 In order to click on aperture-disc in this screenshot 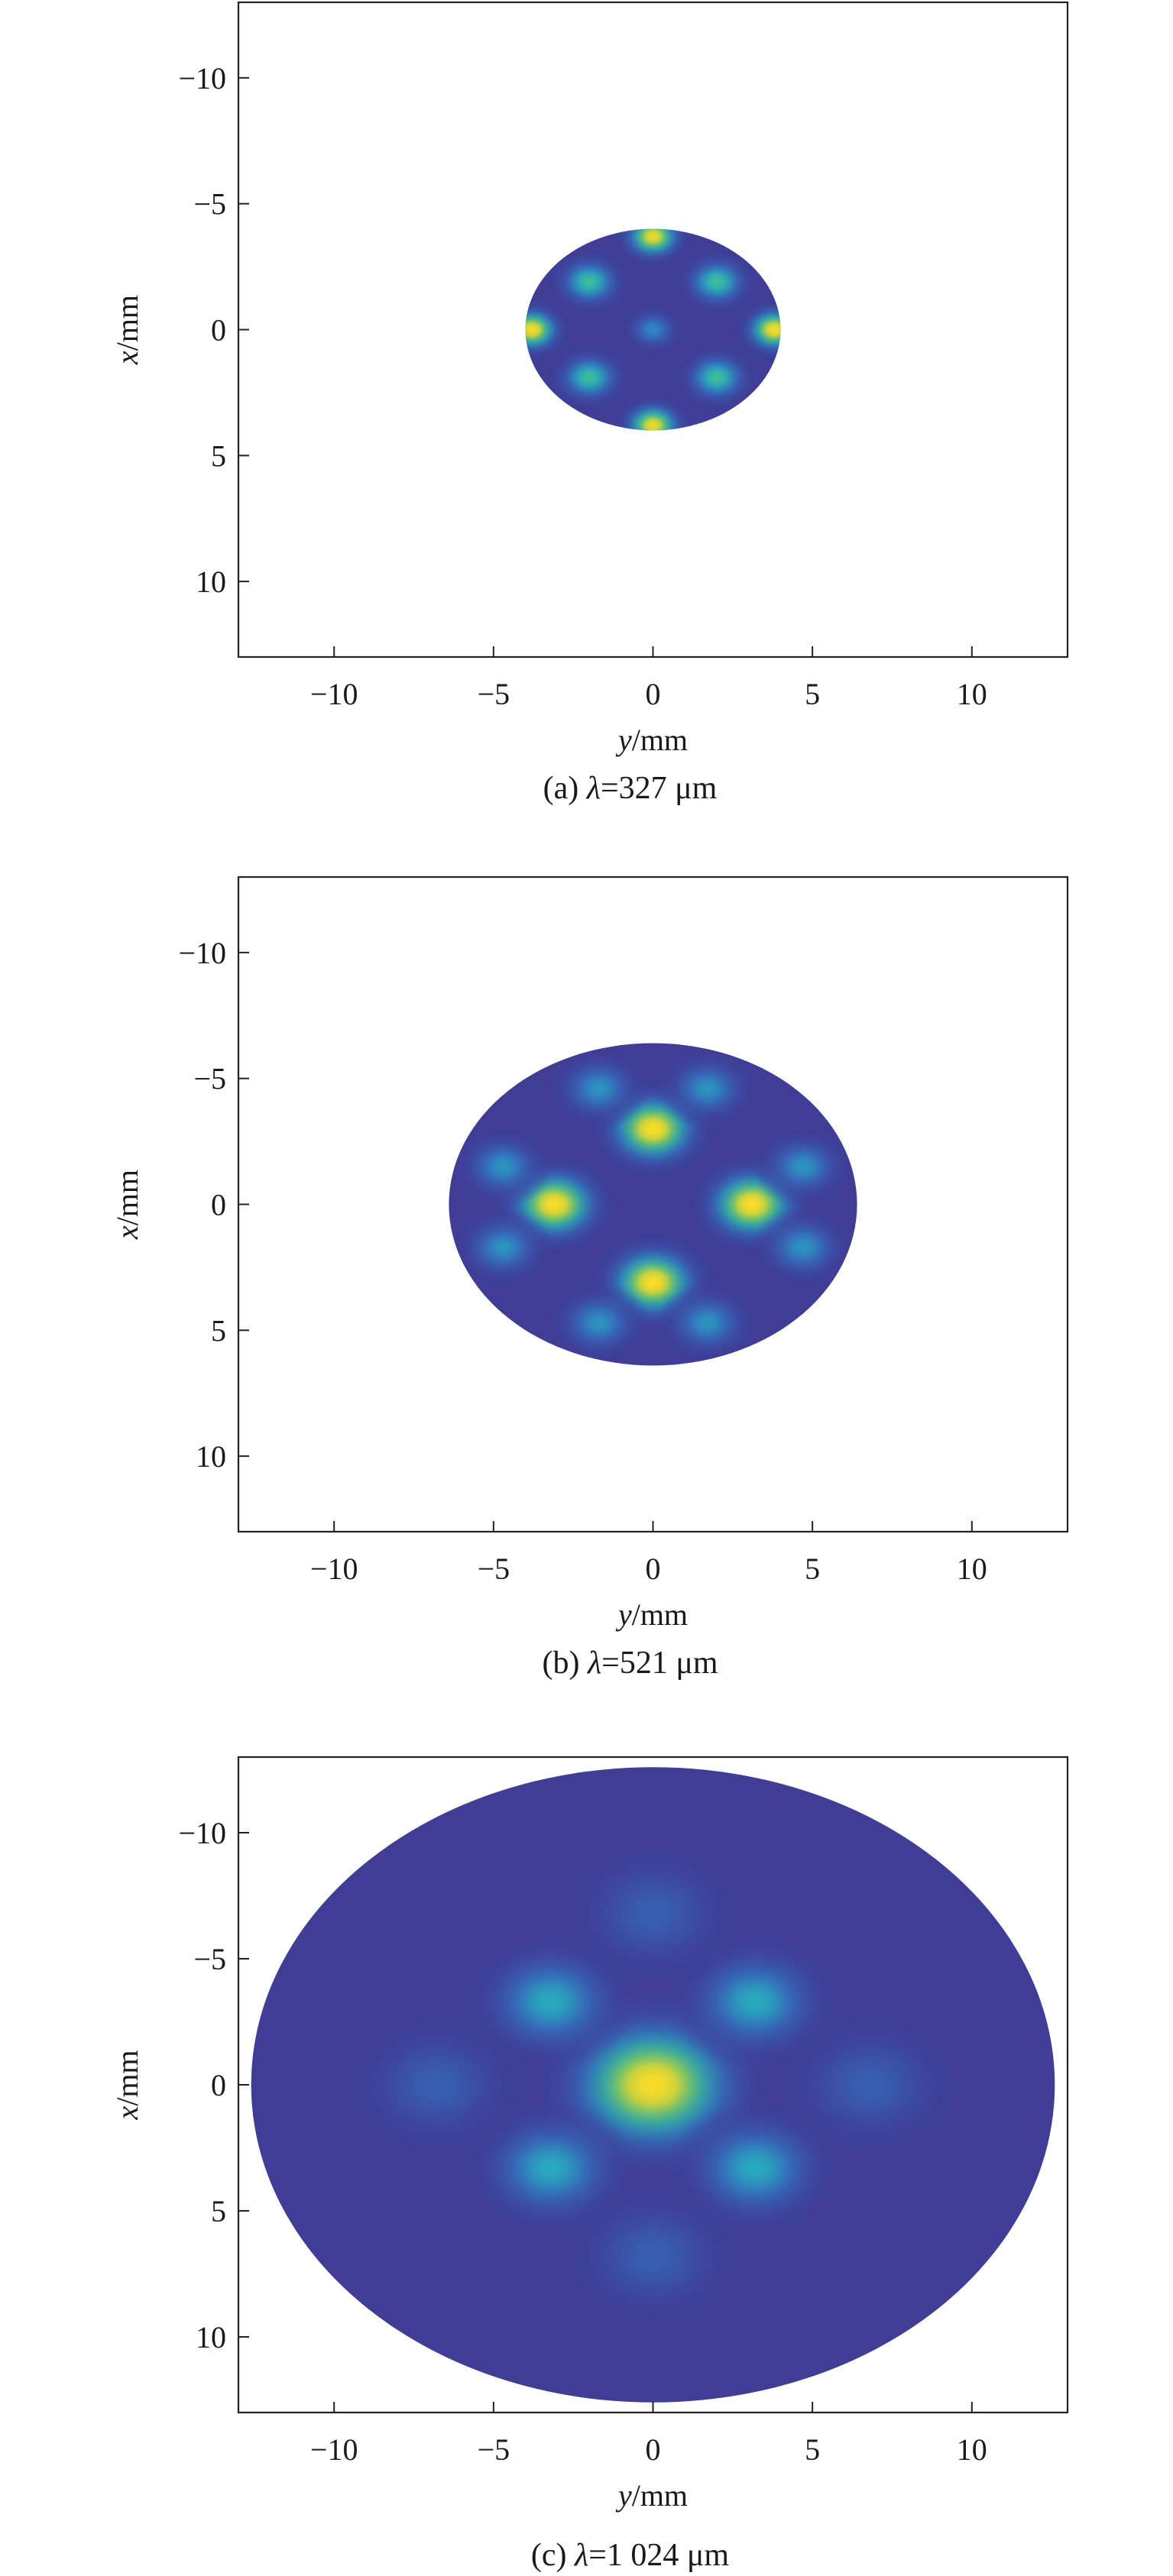, I will do `click(653, 1204)`.